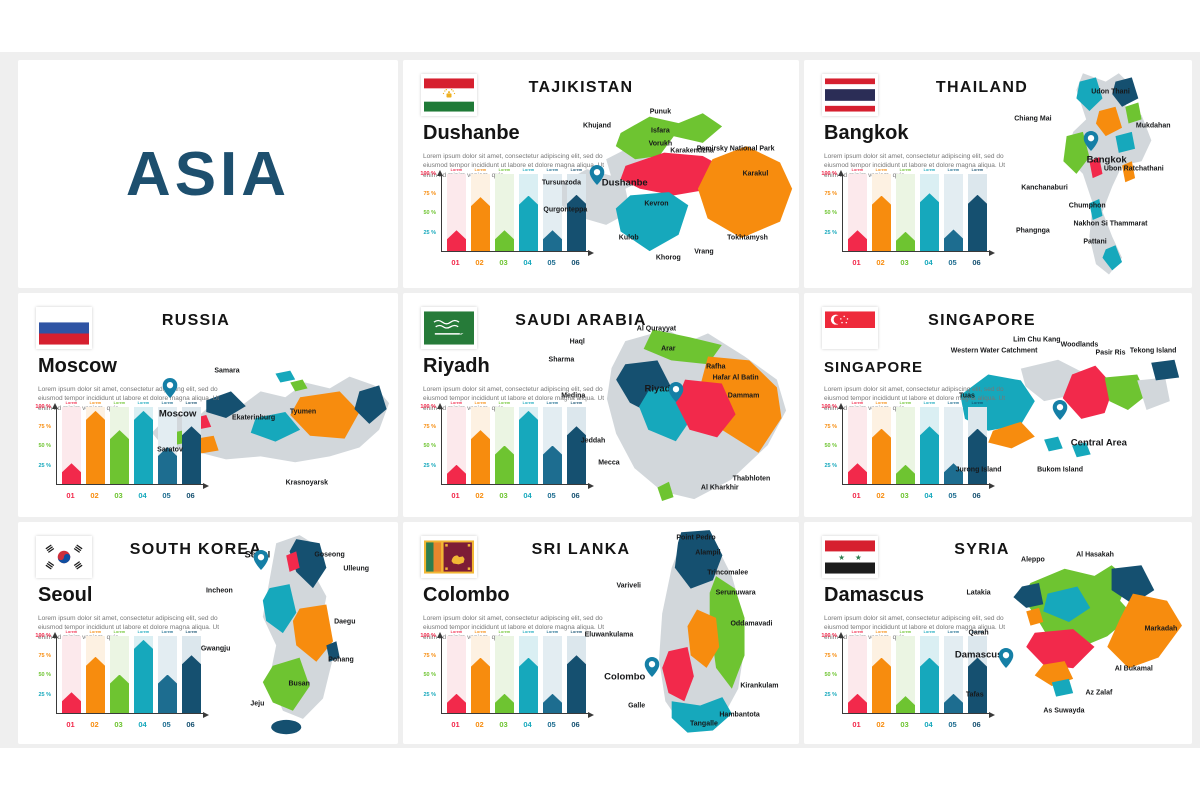  What do you see at coordinates (696, 538) in the screenshot?
I see `city-label: Point Pedro` at bounding box center [696, 538].